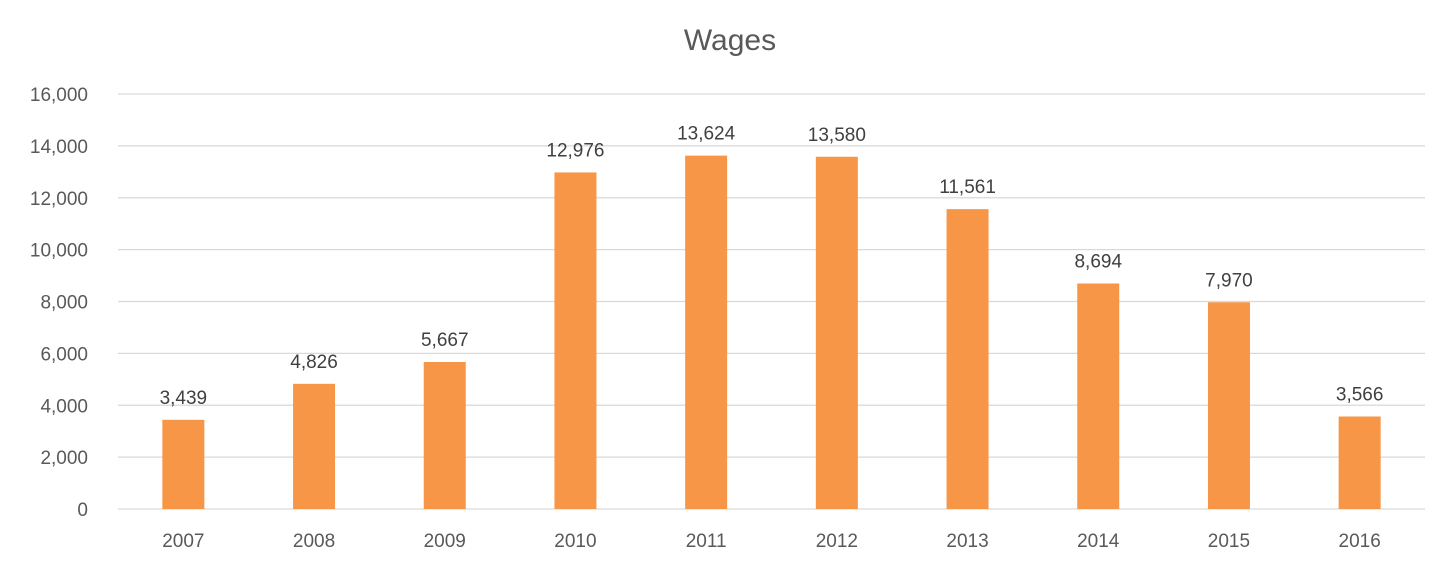  Describe the element at coordinates (1360, 395) in the screenshot. I see `data-label-2016: 3,566` at that location.